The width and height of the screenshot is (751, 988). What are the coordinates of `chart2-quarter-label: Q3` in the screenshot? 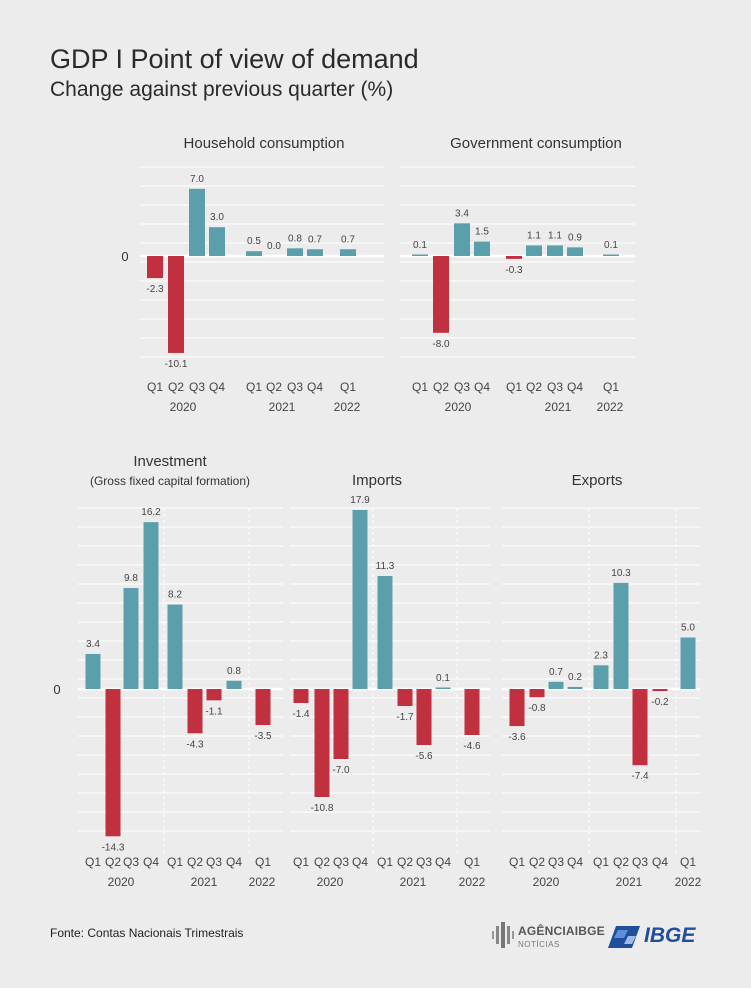 It's located at (555, 387).